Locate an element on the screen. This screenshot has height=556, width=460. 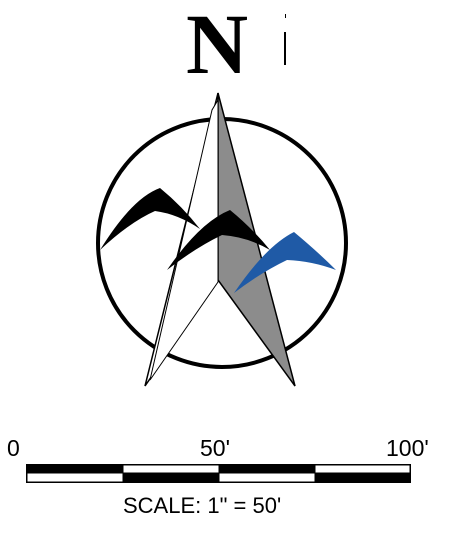
scale-label-50: 50' is located at coordinates (215, 448).